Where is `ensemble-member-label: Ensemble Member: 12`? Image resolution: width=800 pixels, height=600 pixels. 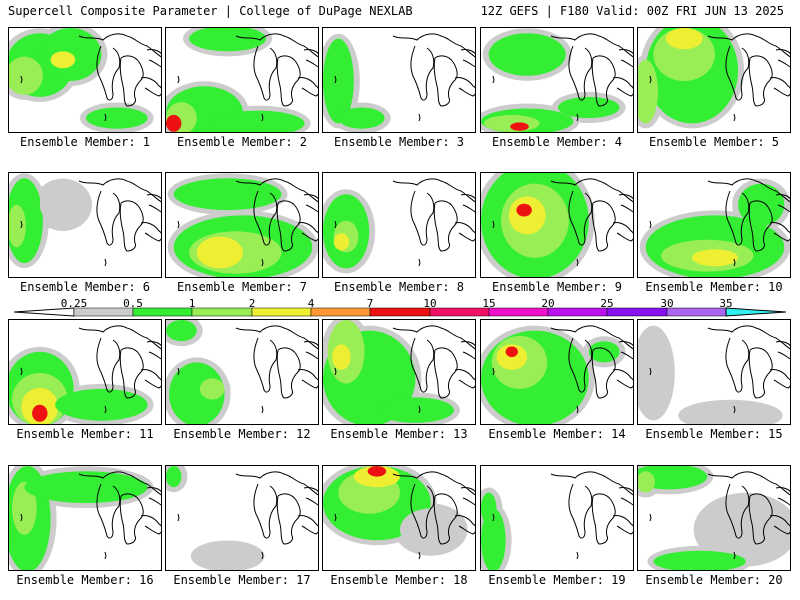
ensemble-member-label: Ensemble Member: 12 is located at coordinates (242, 434).